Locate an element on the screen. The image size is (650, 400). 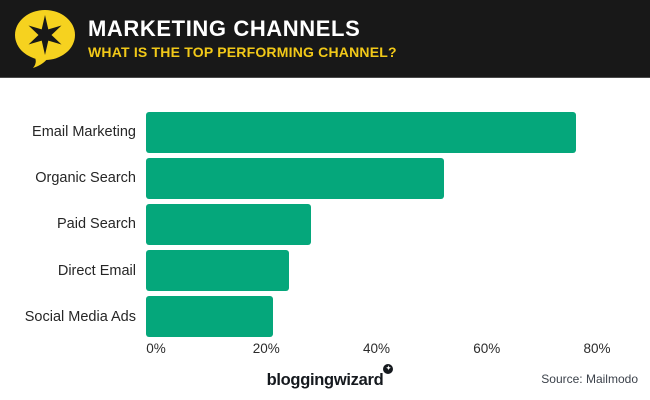
source-credit: Source: Mailmodo is located at coordinates (589, 379).